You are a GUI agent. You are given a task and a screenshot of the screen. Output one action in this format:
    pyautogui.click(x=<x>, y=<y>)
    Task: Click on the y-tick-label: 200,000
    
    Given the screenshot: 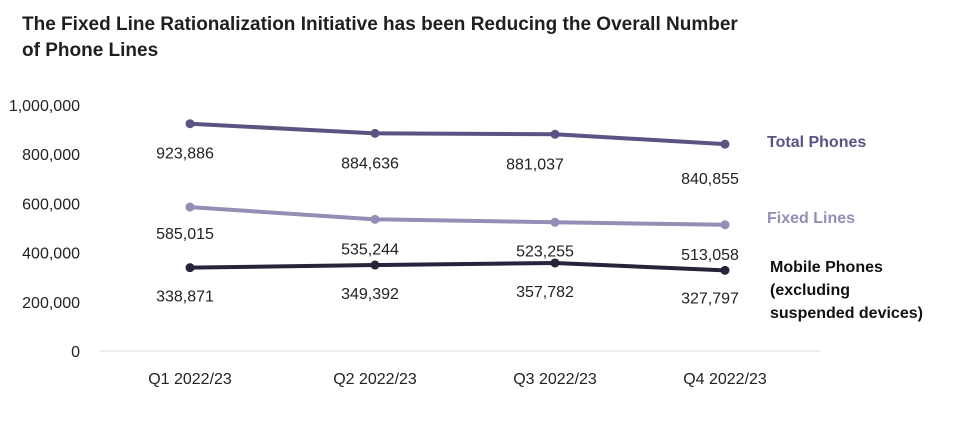 What is the action you would take?
    pyautogui.click(x=51, y=303)
    